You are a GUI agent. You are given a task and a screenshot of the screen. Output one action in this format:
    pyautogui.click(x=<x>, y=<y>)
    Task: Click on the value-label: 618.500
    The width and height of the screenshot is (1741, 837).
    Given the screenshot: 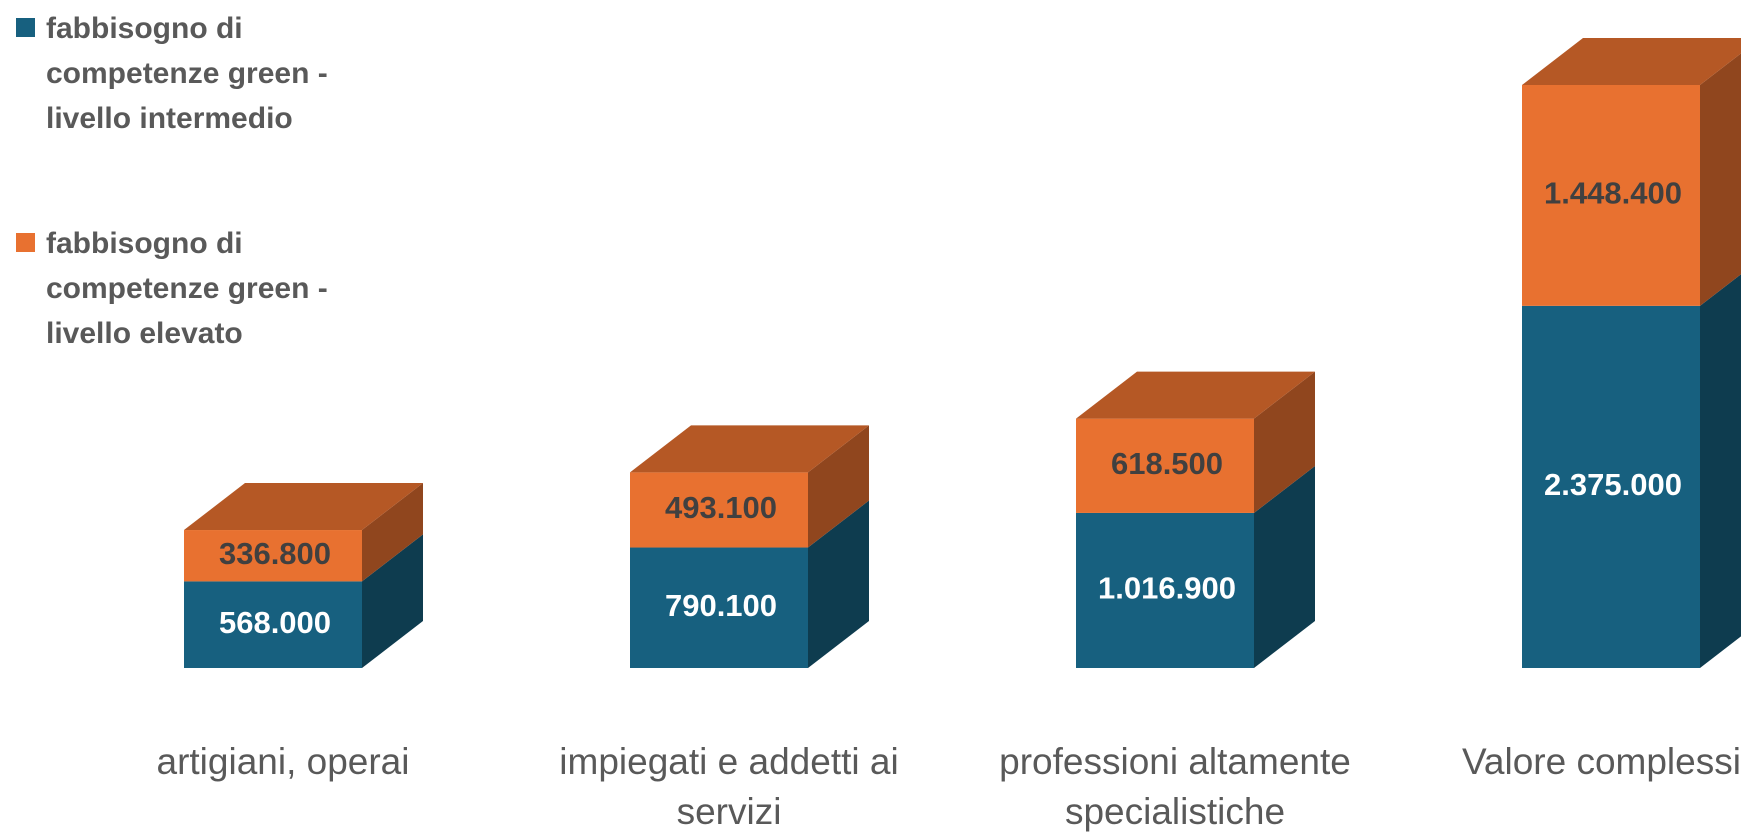 What is the action you would take?
    pyautogui.click(x=1167, y=463)
    